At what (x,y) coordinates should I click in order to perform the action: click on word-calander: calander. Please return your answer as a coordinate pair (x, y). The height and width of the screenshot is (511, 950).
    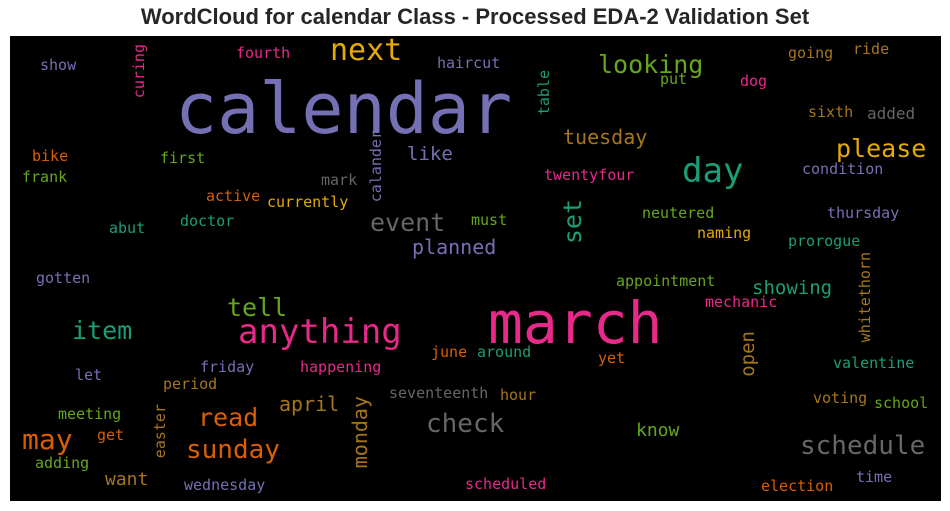
    Looking at the image, I should click on (376, 166).